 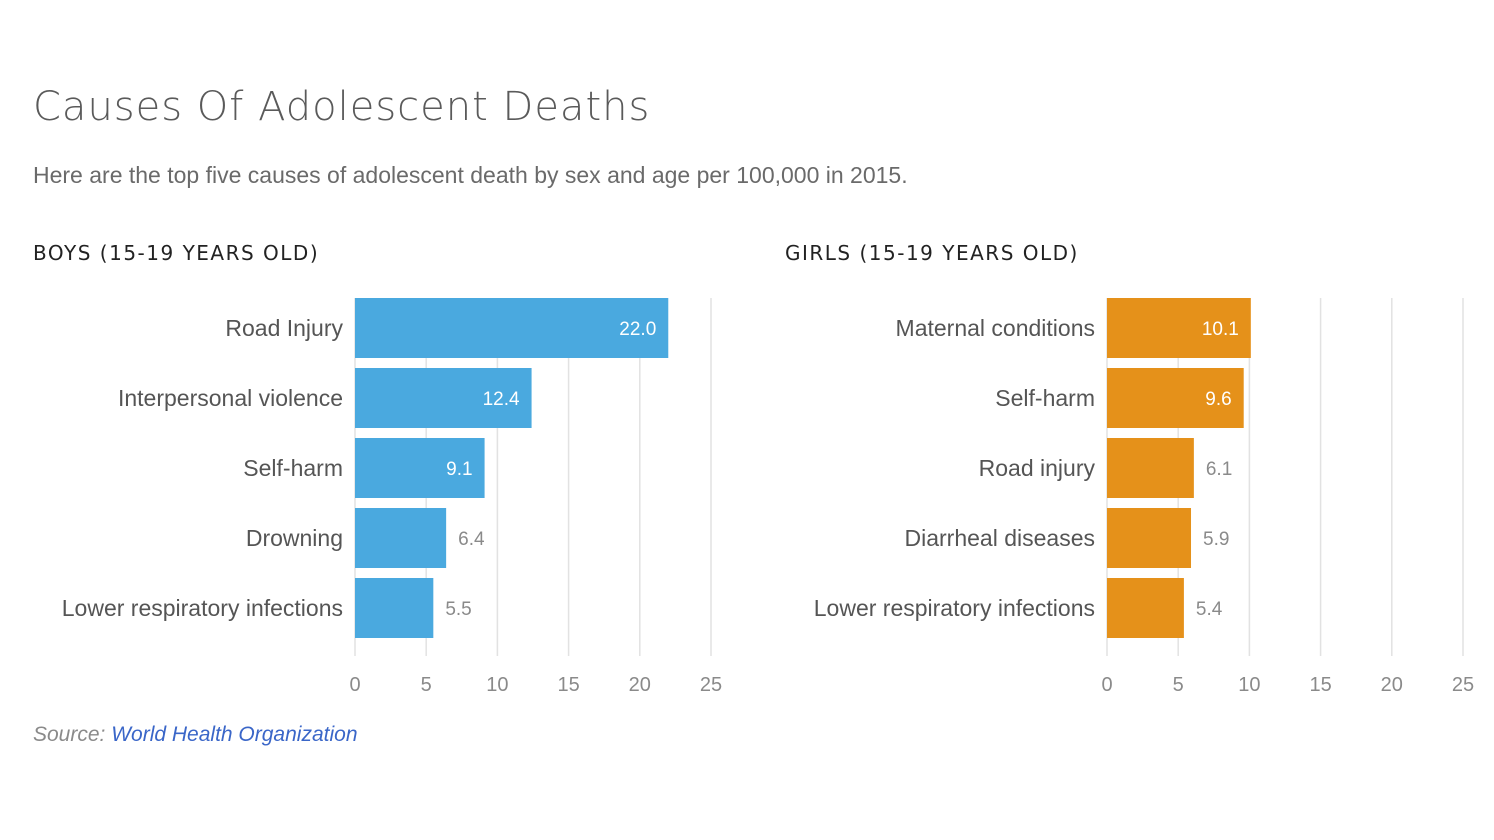 What do you see at coordinates (202, 608) in the screenshot?
I see `boys-category-label: Lower respiratory infections` at bounding box center [202, 608].